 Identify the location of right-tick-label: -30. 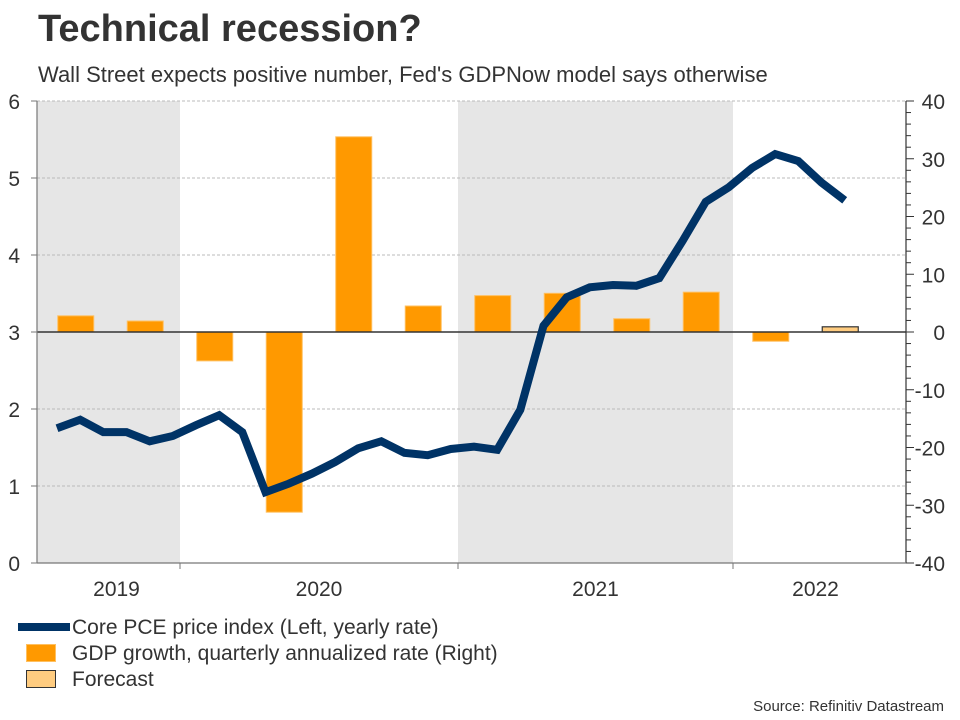
(930, 506).